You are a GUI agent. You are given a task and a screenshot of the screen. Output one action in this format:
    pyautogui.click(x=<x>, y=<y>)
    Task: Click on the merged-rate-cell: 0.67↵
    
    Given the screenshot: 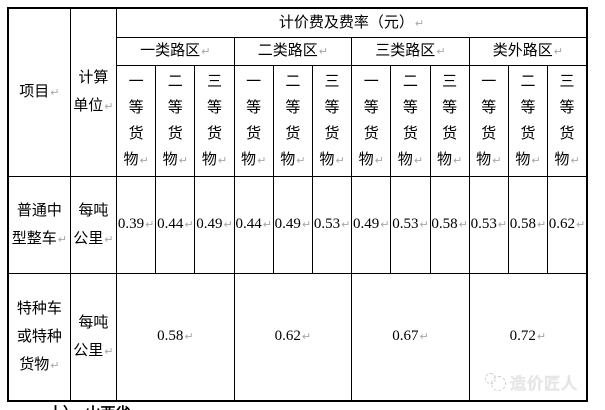 What is the action you would take?
    pyautogui.click(x=410, y=337)
    